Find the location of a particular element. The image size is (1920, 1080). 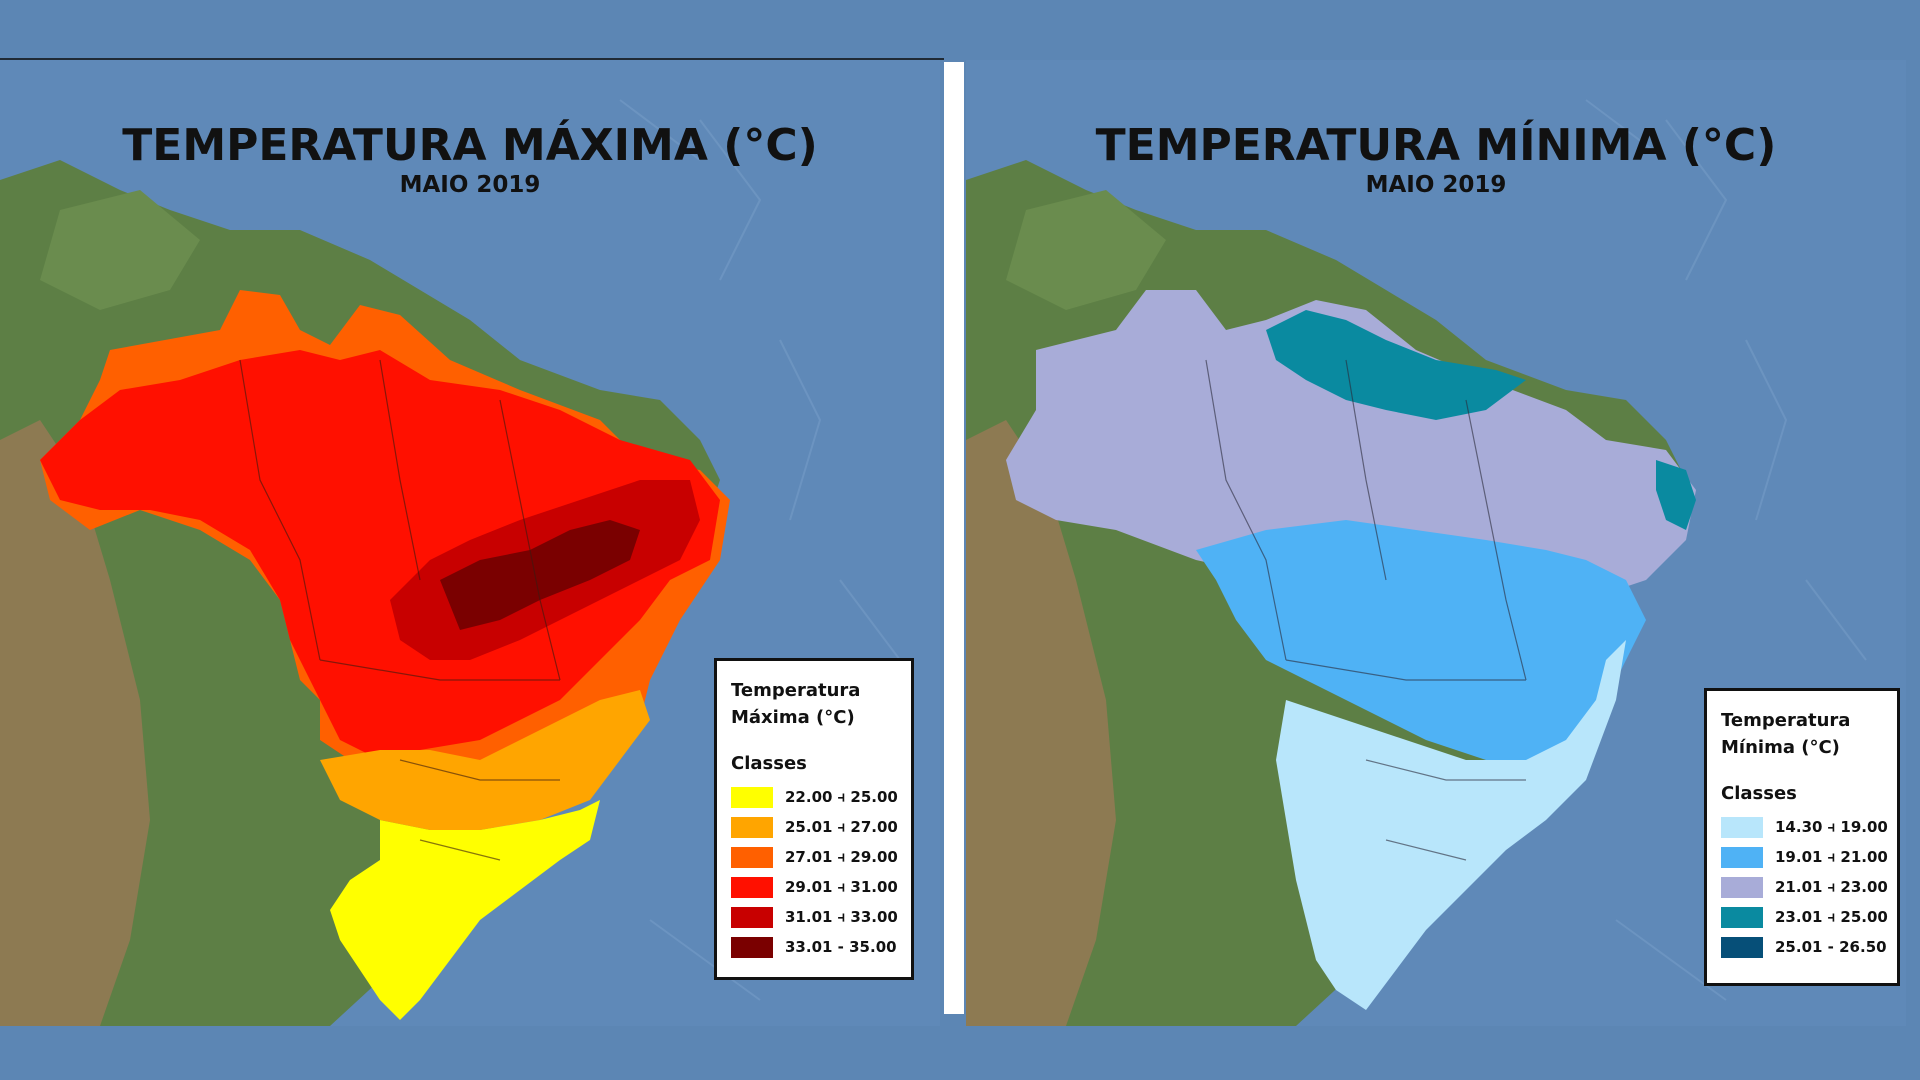

legend-label: 21.01 ⫞ 23.00 is located at coordinates (1831, 887).